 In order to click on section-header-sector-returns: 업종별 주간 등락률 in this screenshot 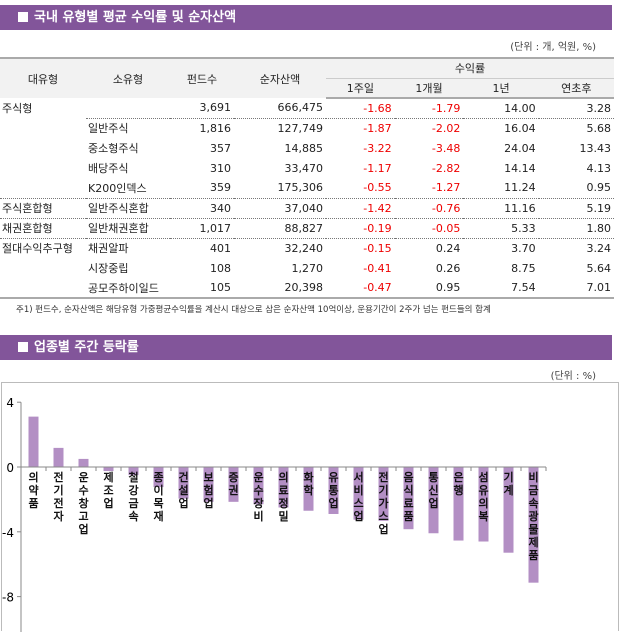, I will do `click(306, 347)`.